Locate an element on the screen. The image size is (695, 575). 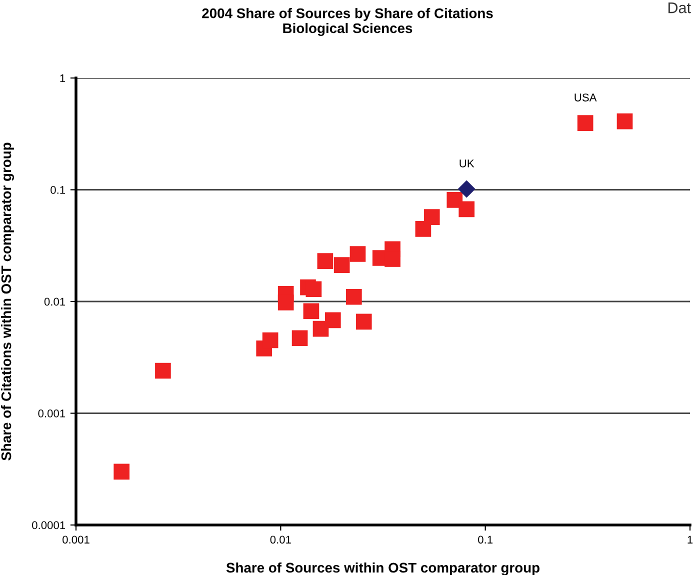
chart-title: 2004 Share of Sources by Share of Citations Biological Sciences is located at coordinates (347, 22).